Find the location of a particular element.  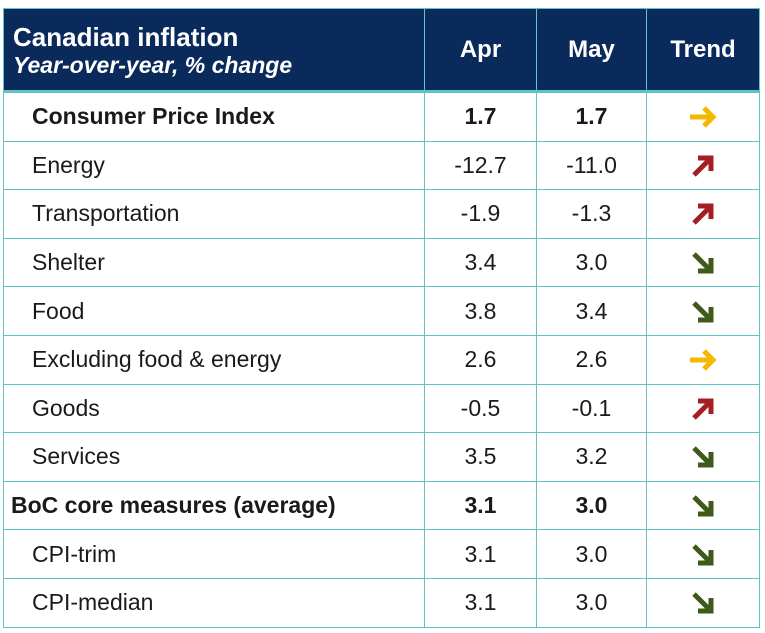

row-label: Excluding food & energy is located at coordinates (214, 359).